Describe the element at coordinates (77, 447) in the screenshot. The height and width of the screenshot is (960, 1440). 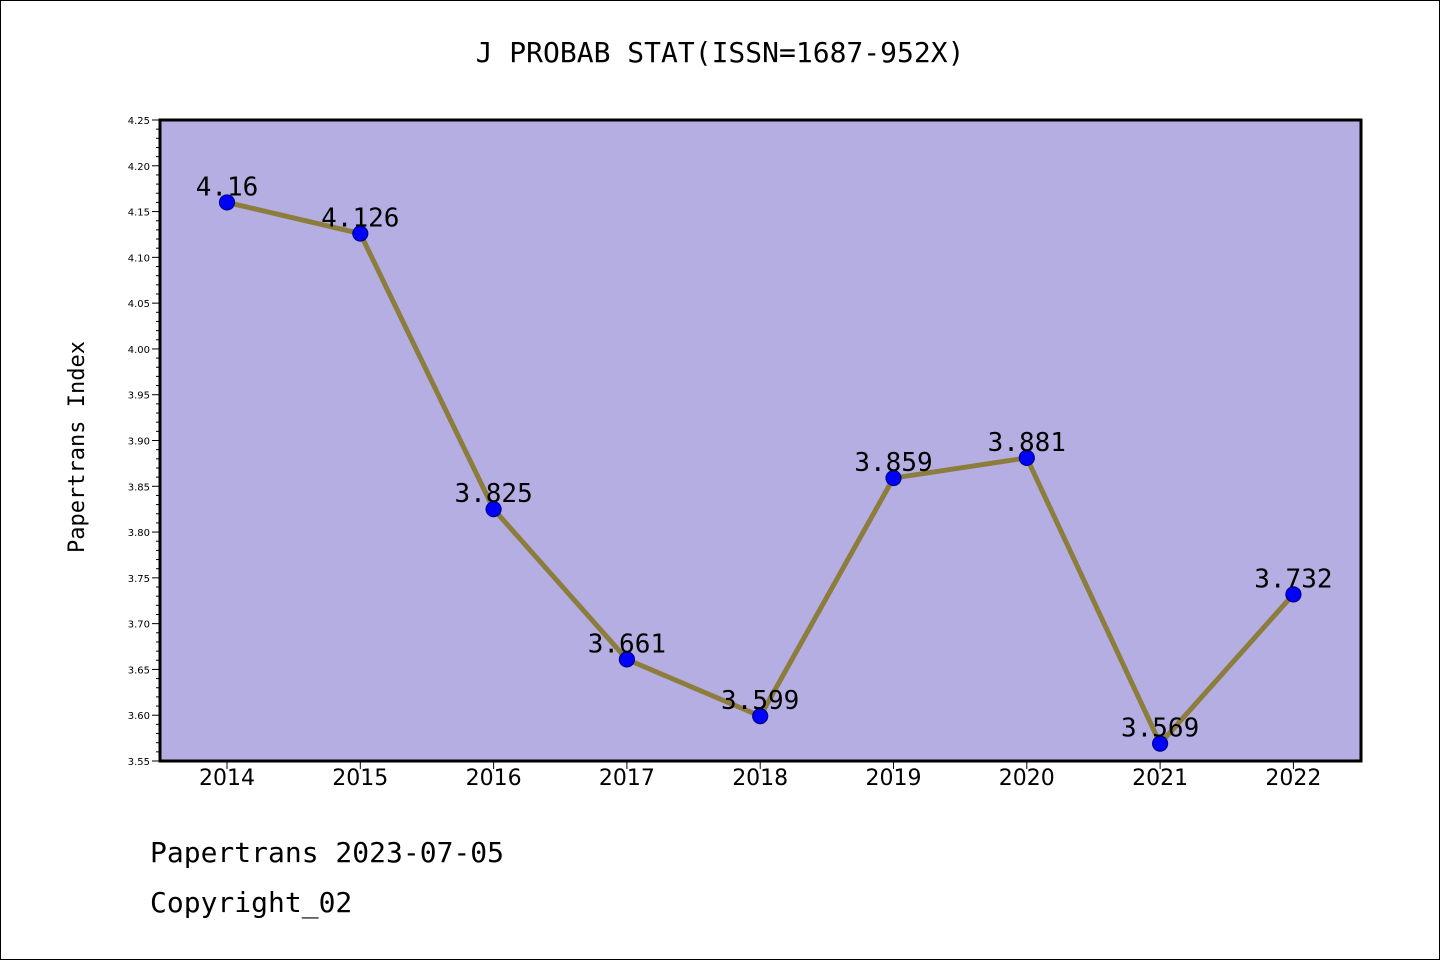
I see `y-axis-label: Papertrans Index` at that location.